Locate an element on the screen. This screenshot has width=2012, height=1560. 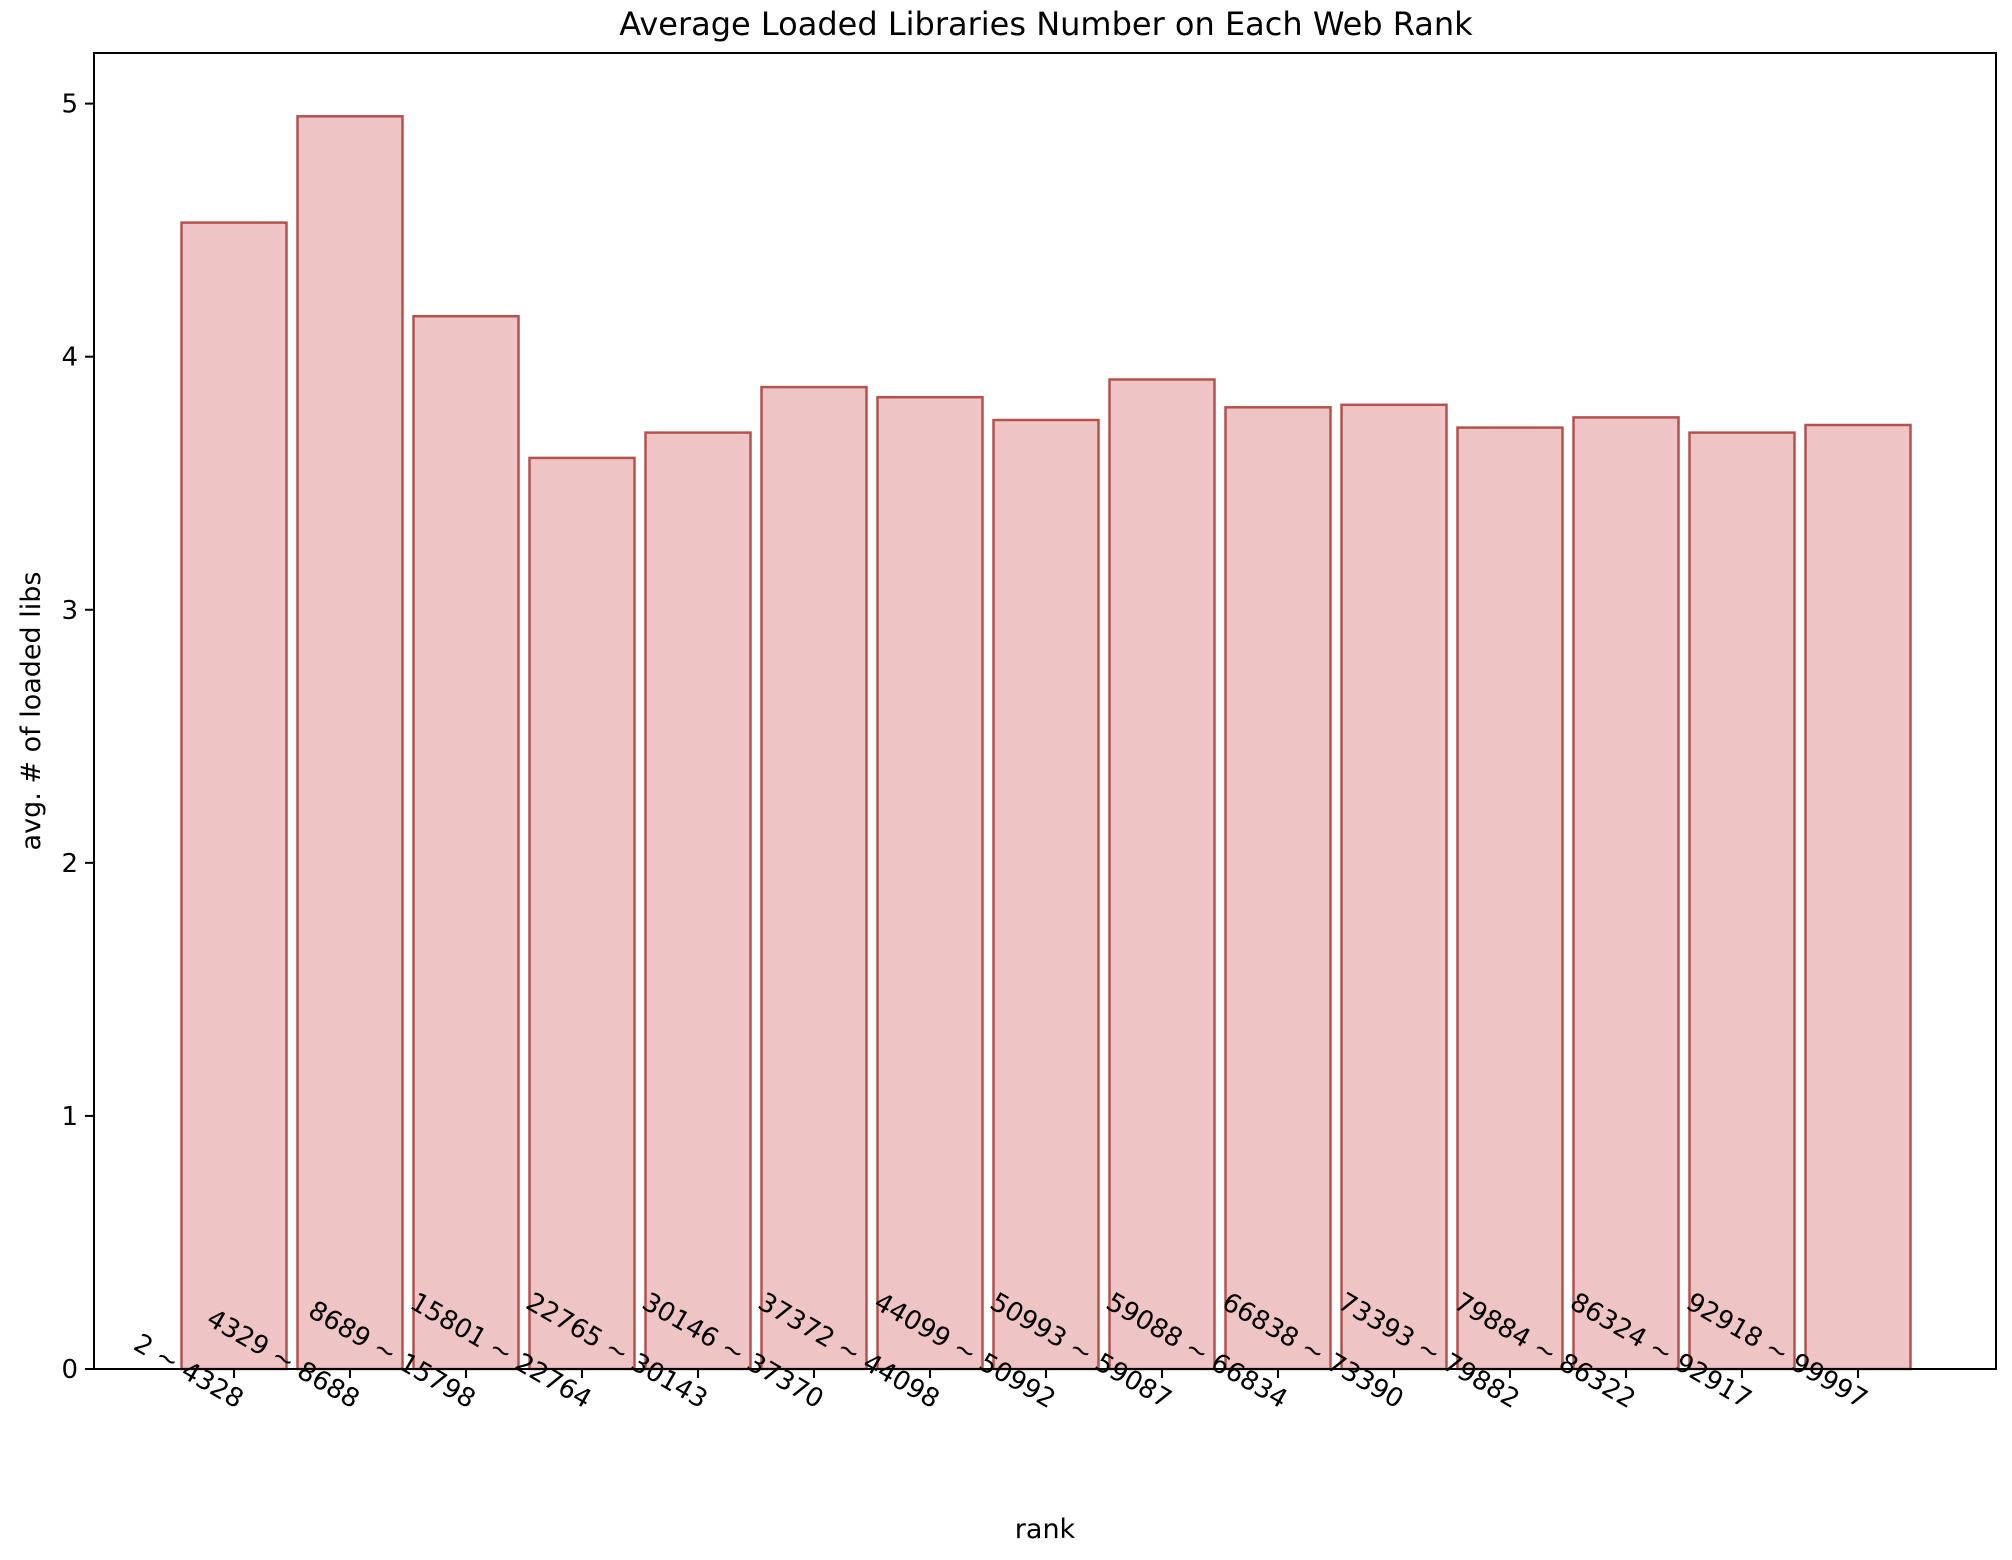
y-tick-label: 1 is located at coordinates (69, 1117).